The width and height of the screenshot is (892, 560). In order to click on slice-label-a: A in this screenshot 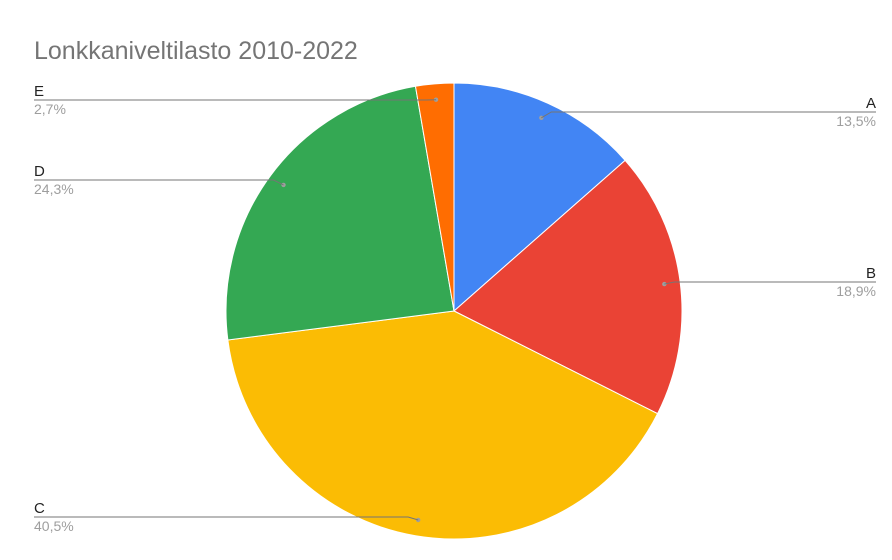, I will do `click(871, 103)`.